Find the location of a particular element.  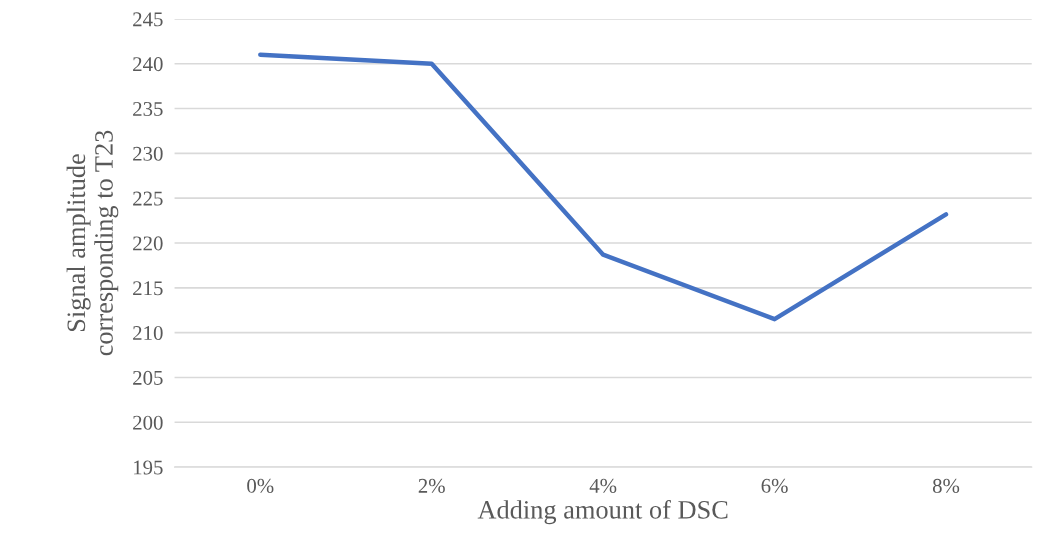

x-tick-label: 2% is located at coordinates (431, 485).